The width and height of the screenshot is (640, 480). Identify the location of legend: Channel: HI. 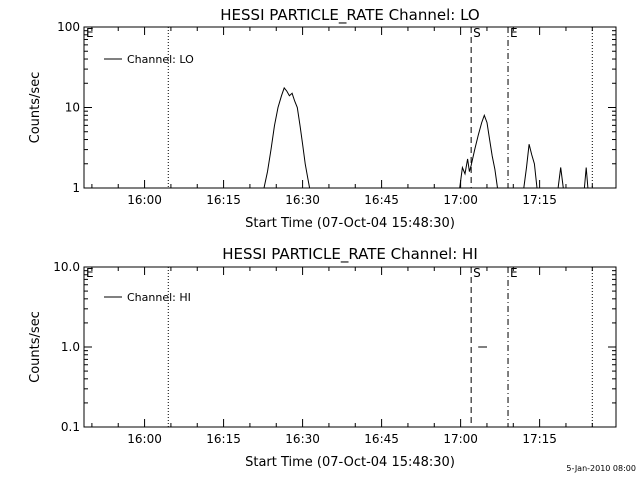
(147, 297).